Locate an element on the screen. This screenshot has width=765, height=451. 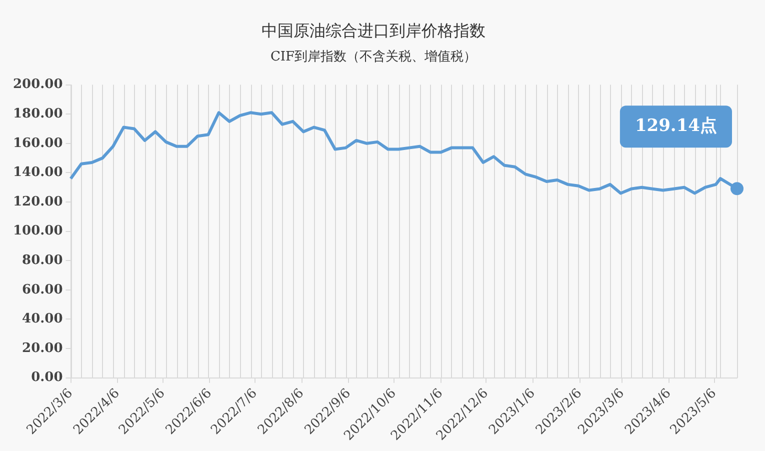
y-tick-label: 0.00 is located at coordinates (47, 378).